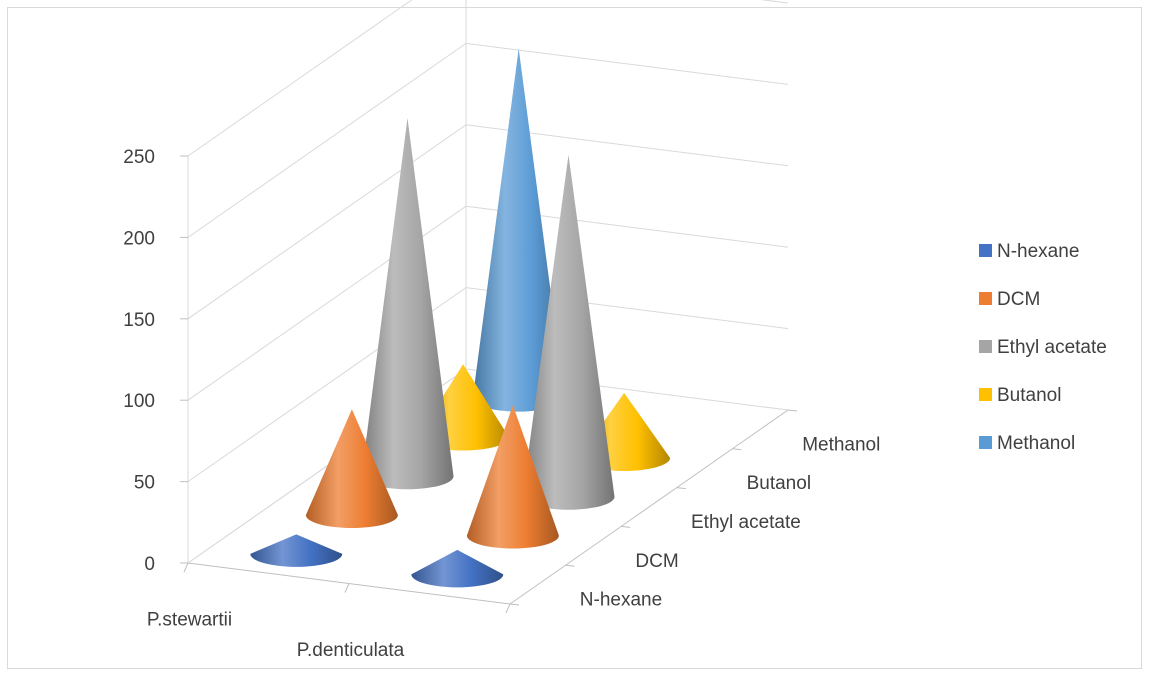 This screenshot has height=676, width=1149. What do you see at coordinates (1029, 395) in the screenshot?
I see `legend-label: Butanol` at bounding box center [1029, 395].